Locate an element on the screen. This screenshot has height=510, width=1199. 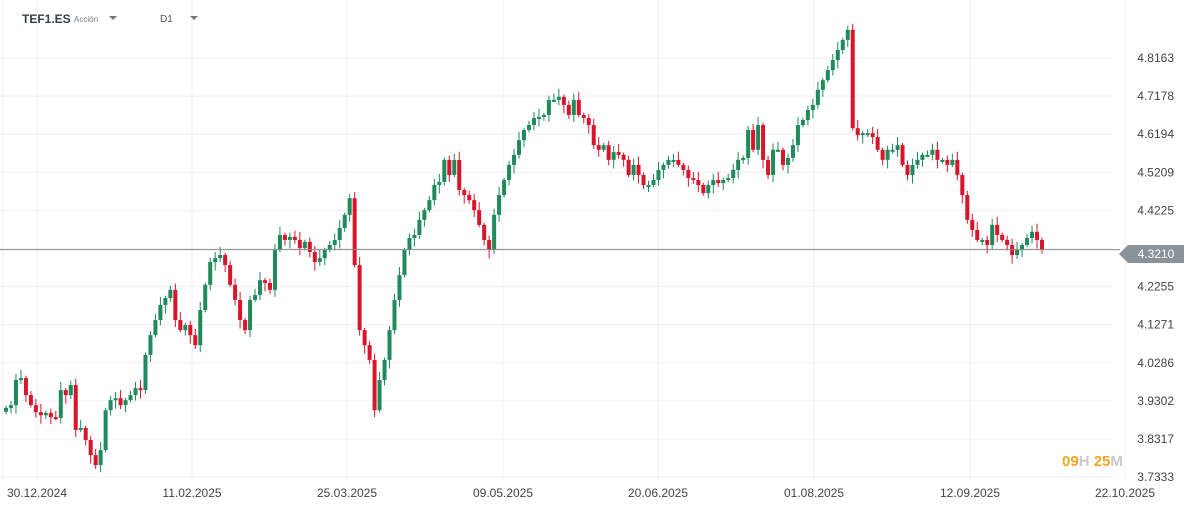
symbol-label: TEF1.ES is located at coordinates (46, 19).